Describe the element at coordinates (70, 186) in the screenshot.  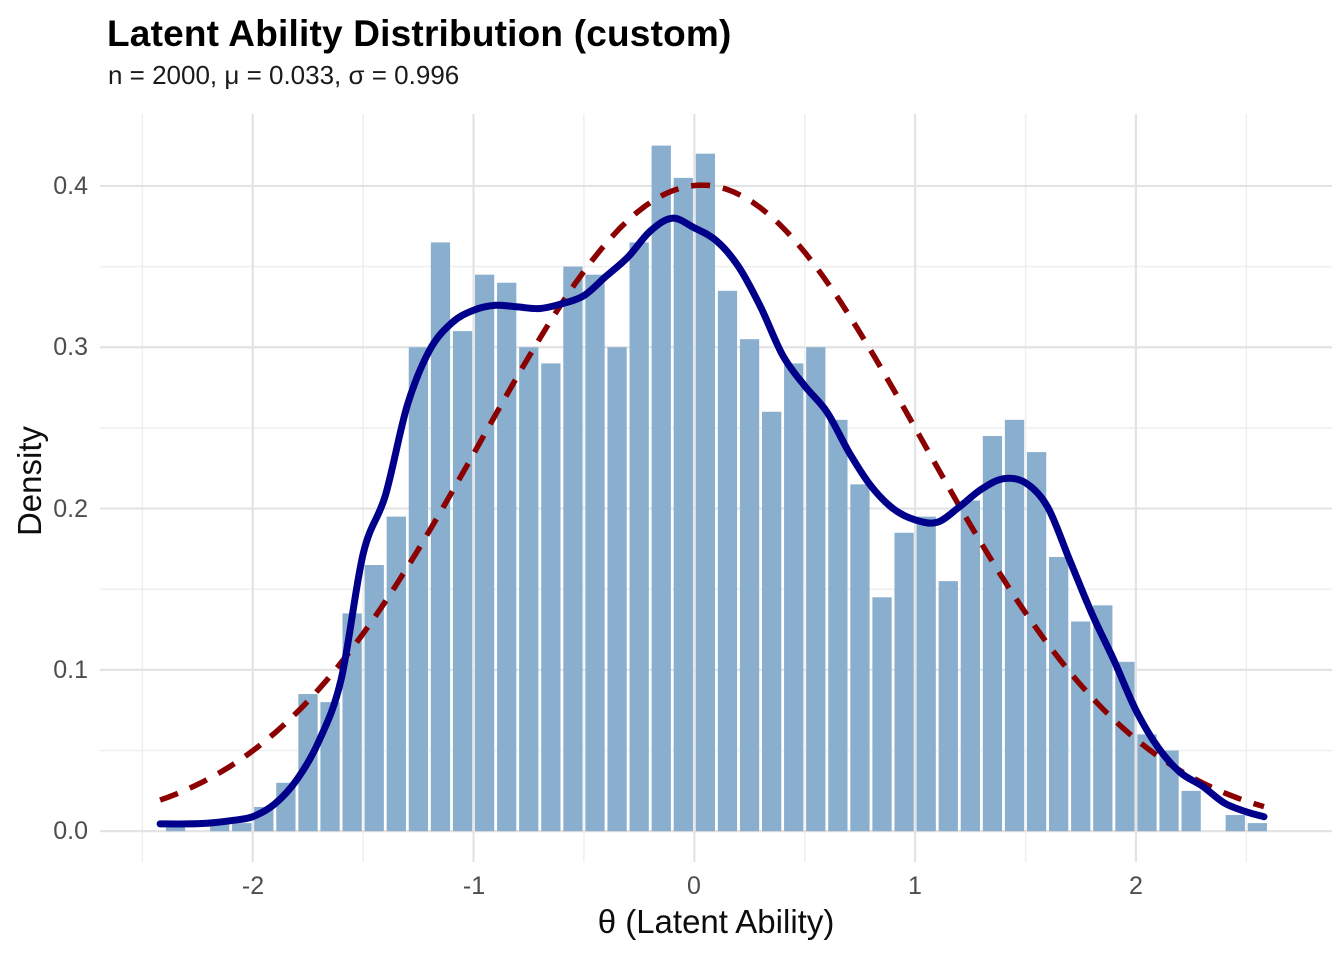
I see `y-tick-label: 0.4` at that location.